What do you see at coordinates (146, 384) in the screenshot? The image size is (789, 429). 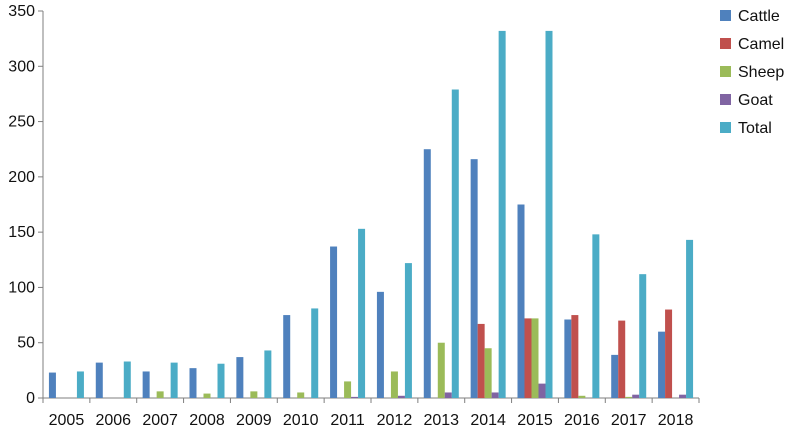 I see `bar-cattle-2007` at bounding box center [146, 384].